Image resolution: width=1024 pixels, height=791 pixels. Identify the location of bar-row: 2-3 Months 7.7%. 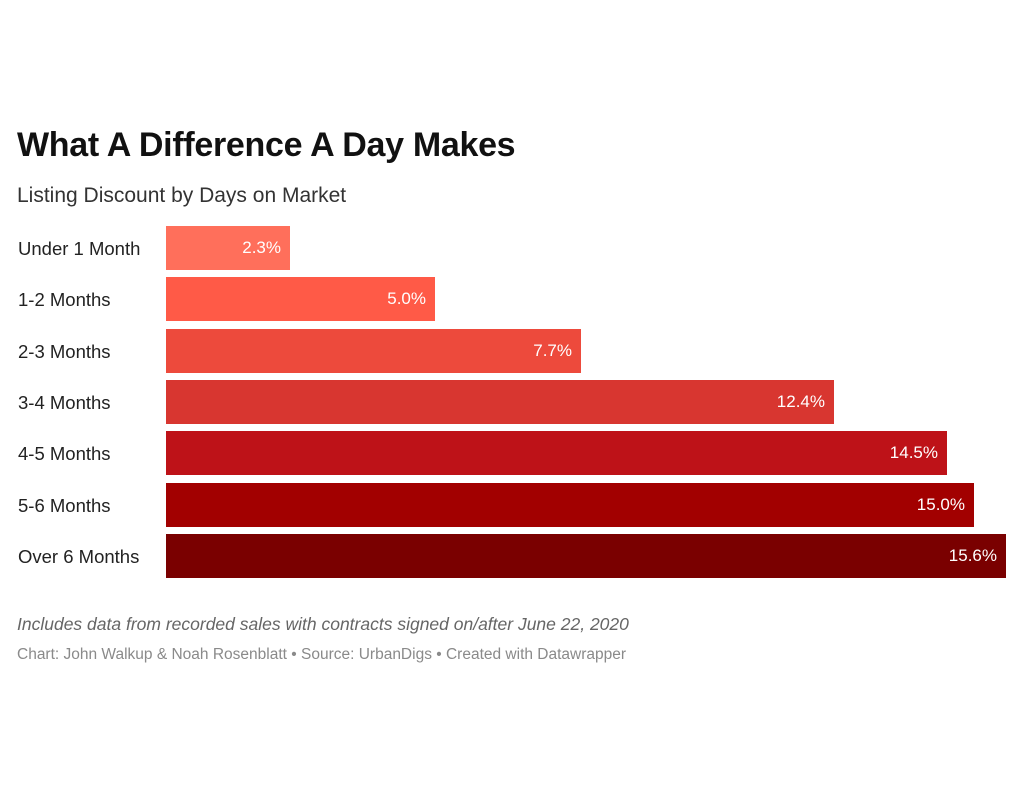
(512, 351).